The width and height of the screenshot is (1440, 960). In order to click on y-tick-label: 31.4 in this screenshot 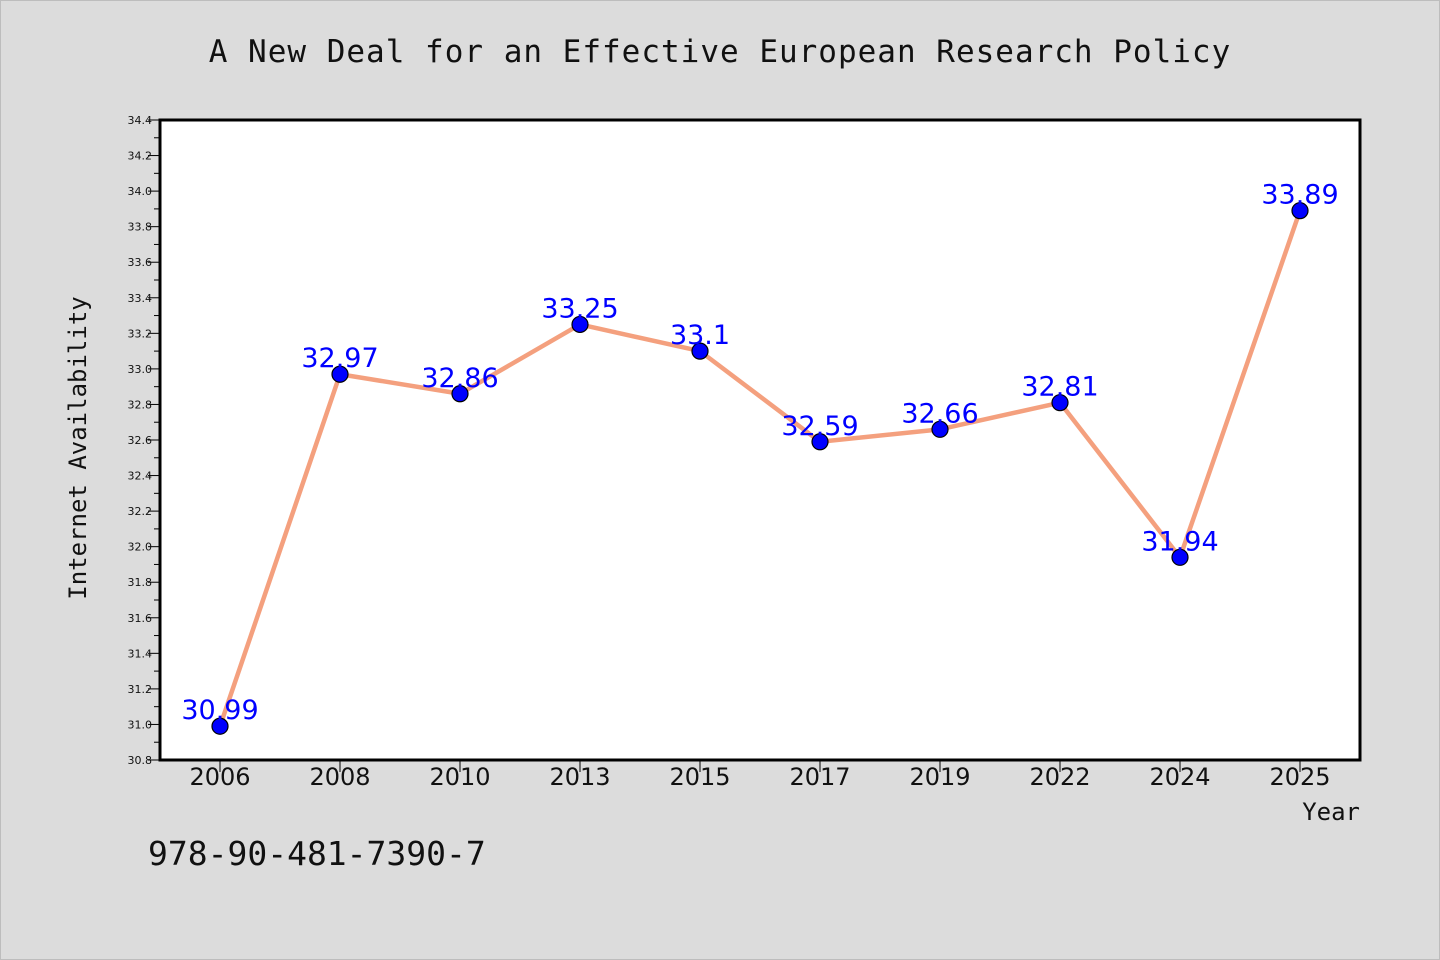, I will do `click(140, 653)`.